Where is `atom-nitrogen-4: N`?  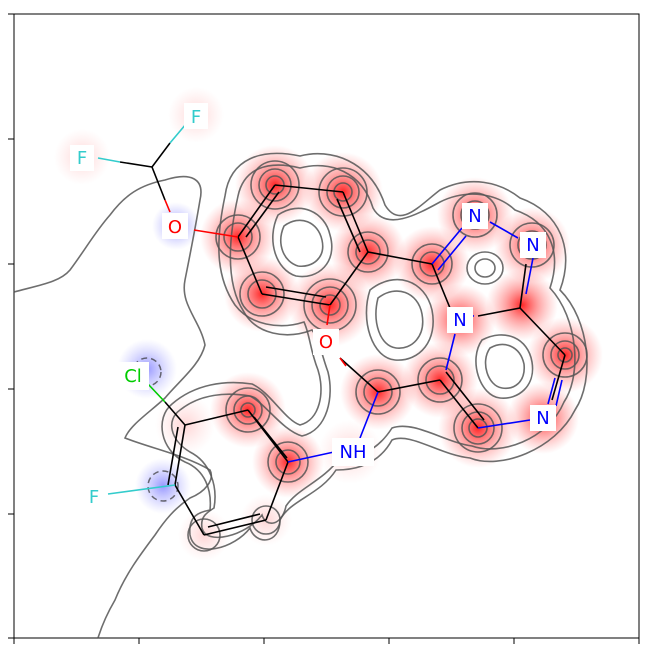 atom-nitrogen-4: N is located at coordinates (542, 418).